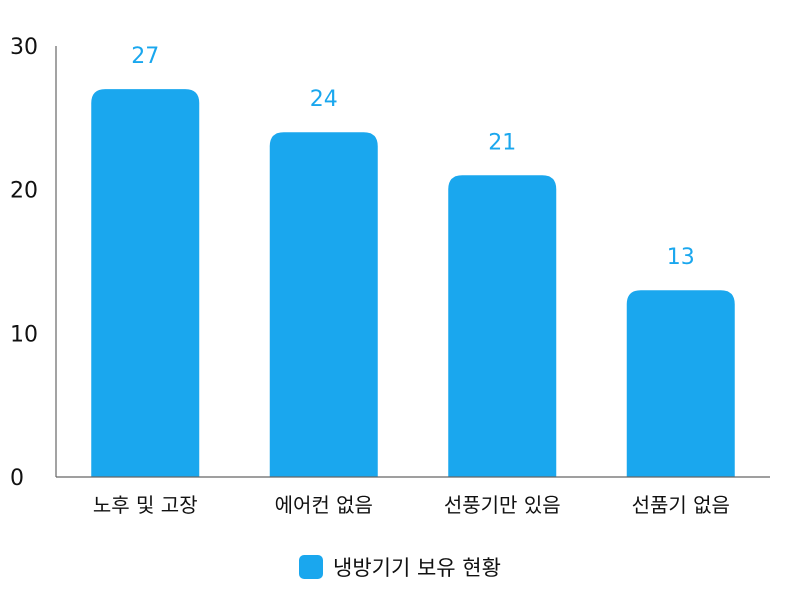  Describe the element at coordinates (502, 142) in the screenshot. I see `data-label: 21` at that location.